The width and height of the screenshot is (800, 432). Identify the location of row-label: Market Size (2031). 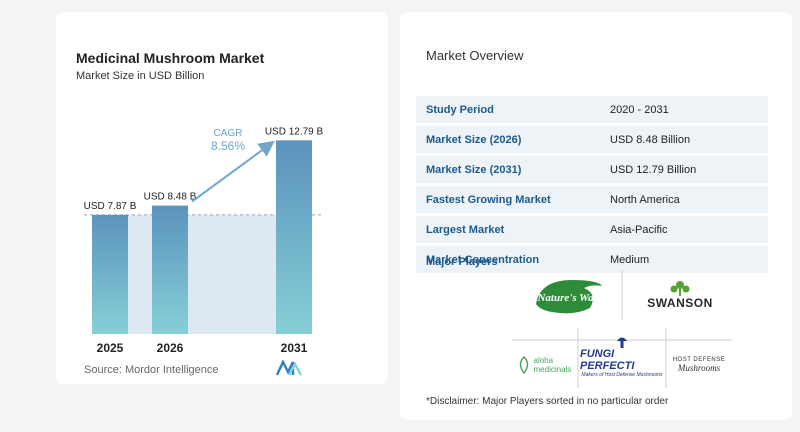
(508, 170).